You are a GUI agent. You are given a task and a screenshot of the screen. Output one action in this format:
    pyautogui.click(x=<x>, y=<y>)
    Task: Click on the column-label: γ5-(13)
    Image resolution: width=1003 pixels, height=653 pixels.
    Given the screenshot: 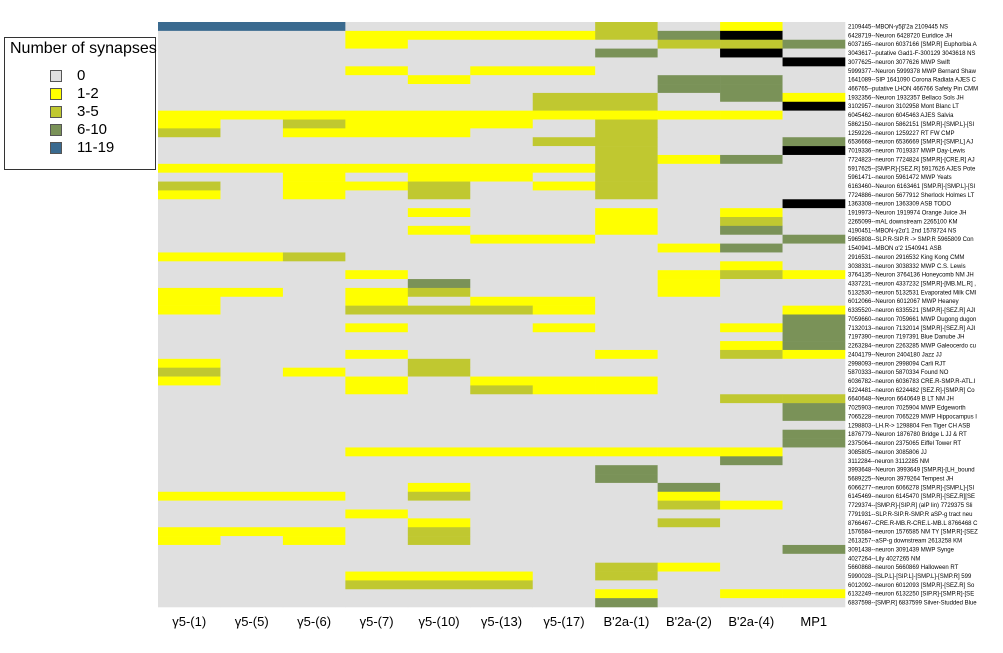 What is the action you would take?
    pyautogui.click(x=501, y=621)
    